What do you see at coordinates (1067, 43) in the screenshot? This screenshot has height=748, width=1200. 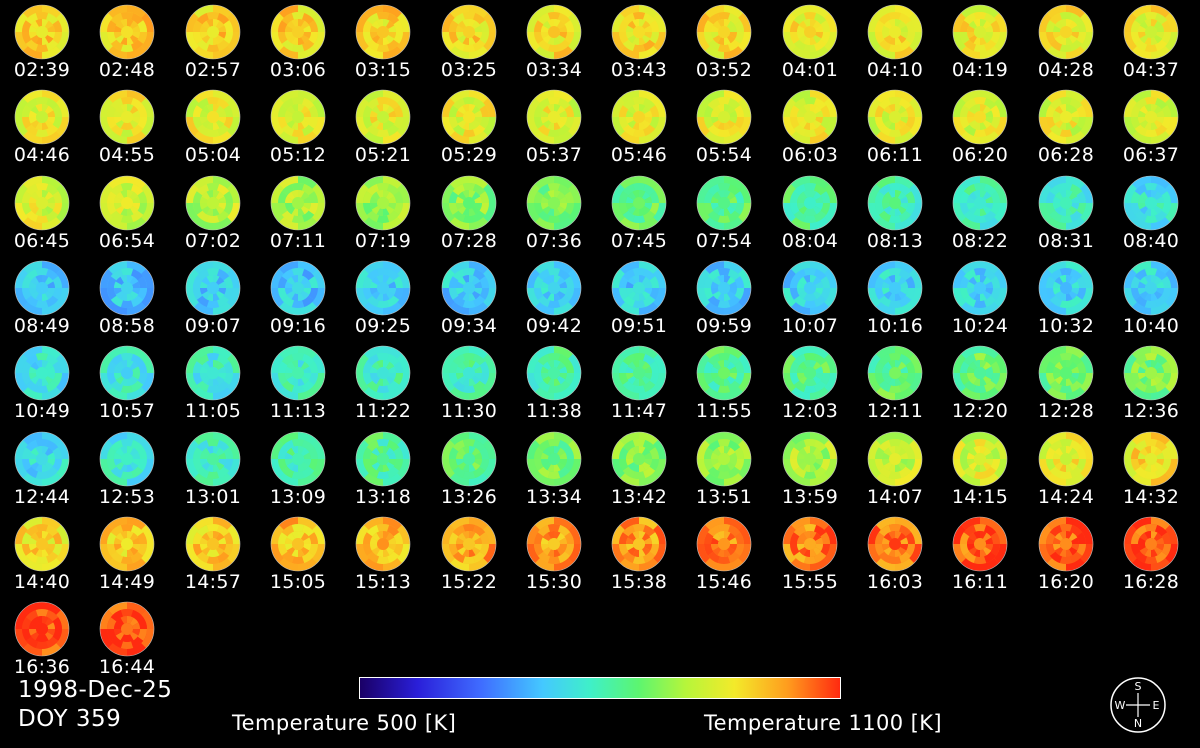 I see `frame-cell: 04:28` at bounding box center [1067, 43].